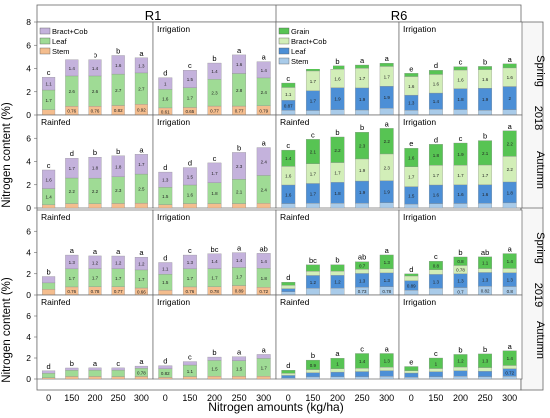 The width and height of the screenshot is (550, 418). What do you see at coordinates (71, 111) in the screenshot?
I see `bar-value-label: 0.76` at bounding box center [71, 111].